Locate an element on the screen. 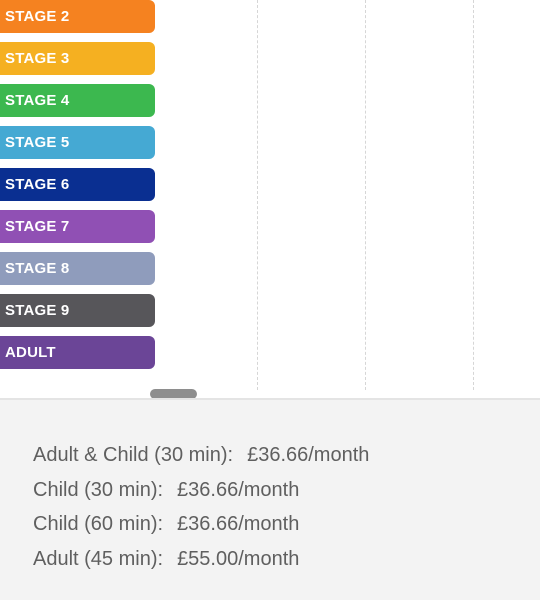 The height and width of the screenshot is (600, 540). price-label: Adult (45 min): is located at coordinates (98, 558).